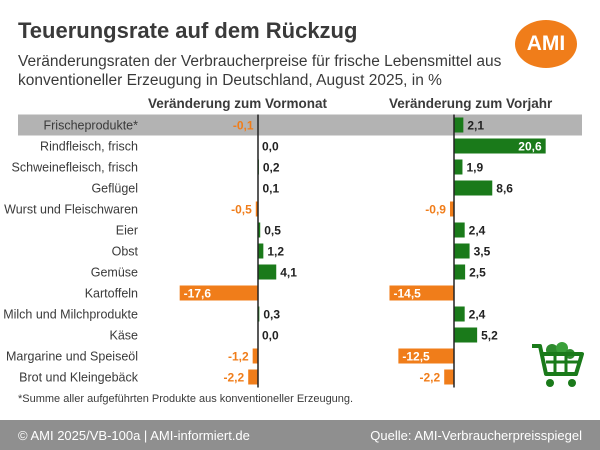 This screenshot has width=600, height=450. Describe the element at coordinates (475, 126) in the screenshot. I see `vorjahr-value-label: 2,1` at that location.